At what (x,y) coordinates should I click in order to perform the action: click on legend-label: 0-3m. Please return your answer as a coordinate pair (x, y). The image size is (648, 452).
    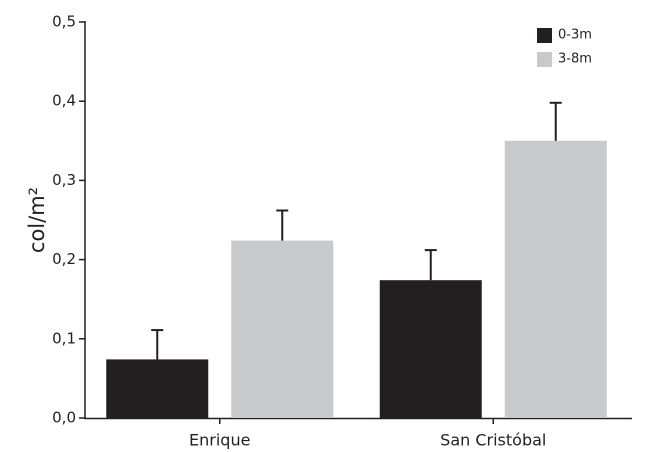
    Looking at the image, I should click on (575, 35).